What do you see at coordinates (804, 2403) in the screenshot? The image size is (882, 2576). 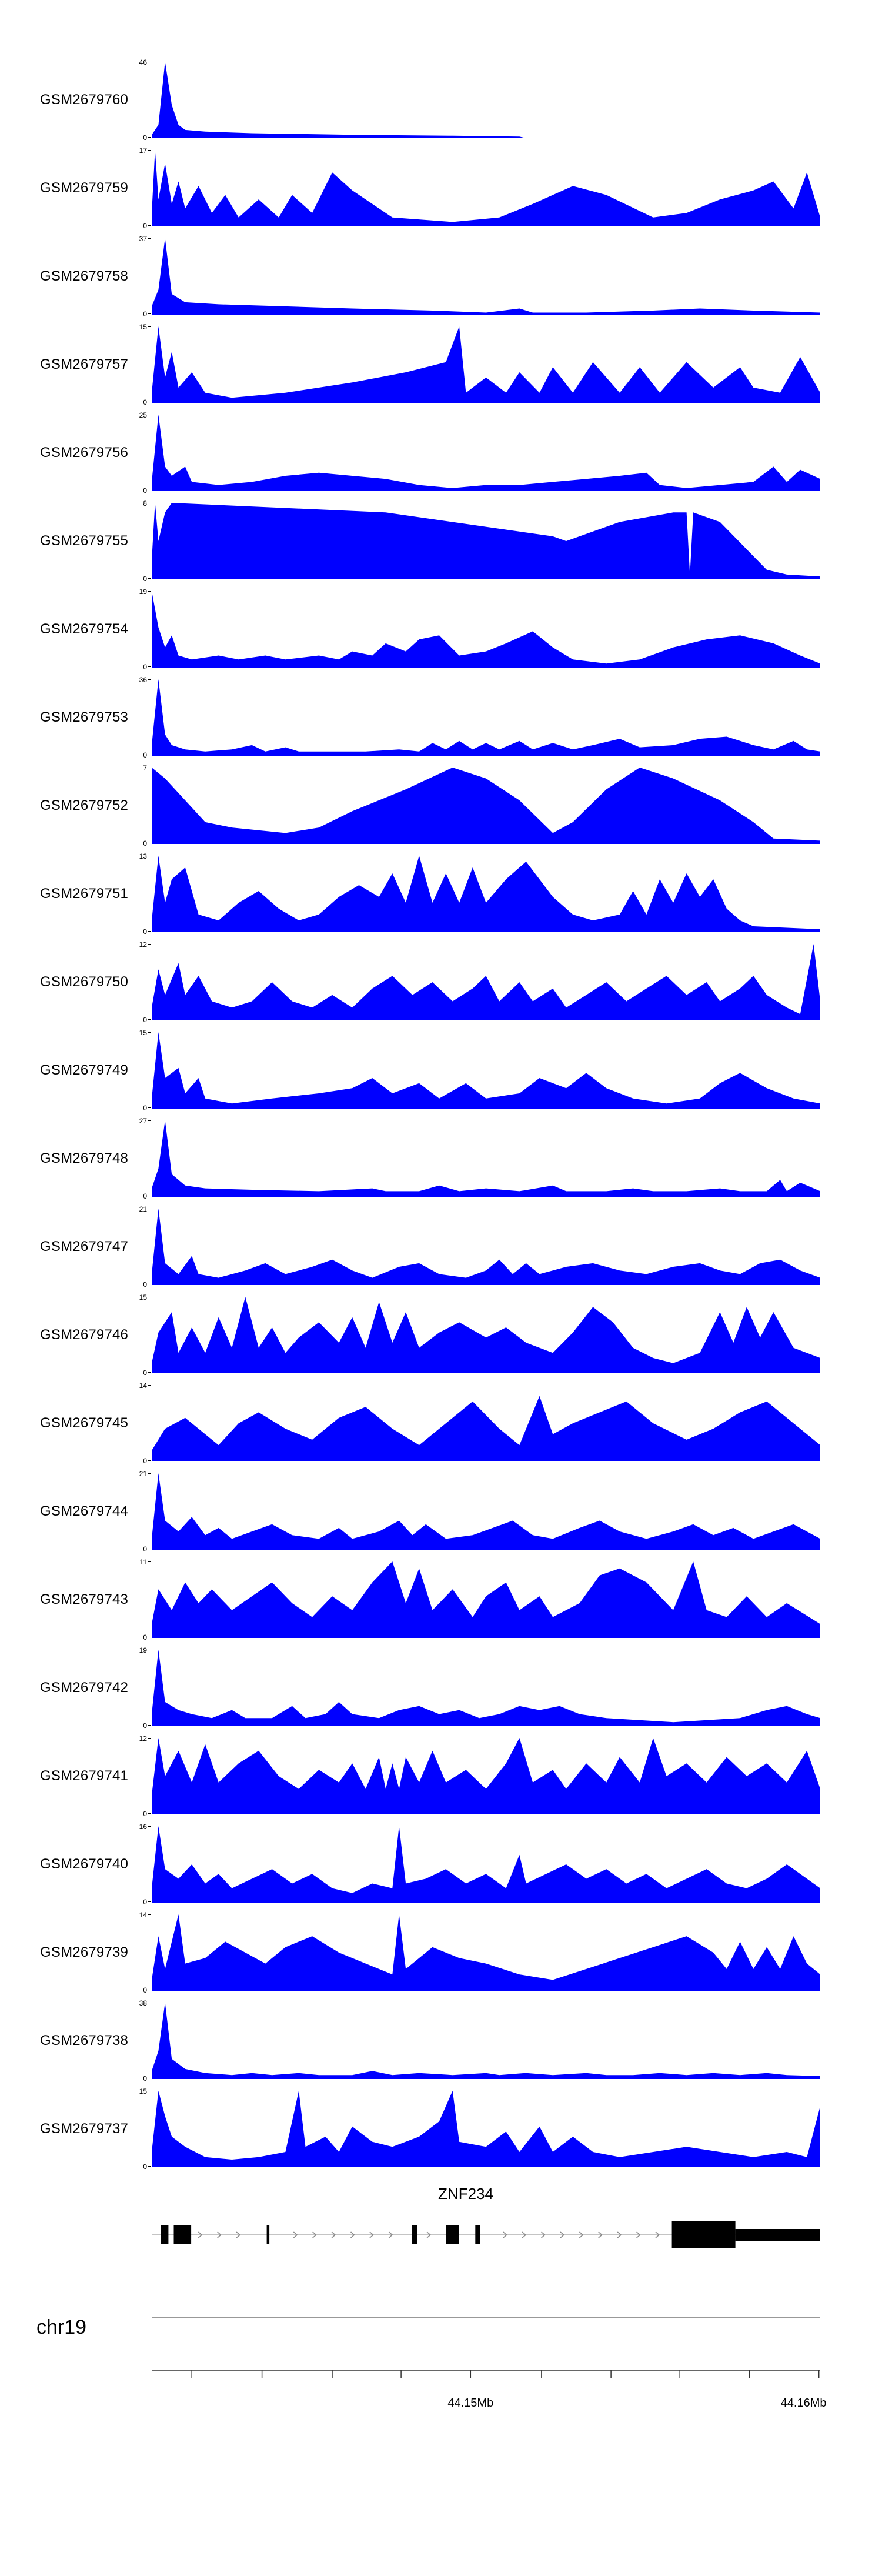 I see `axis-coordinate-label: 44.16Mb` at bounding box center [804, 2403].